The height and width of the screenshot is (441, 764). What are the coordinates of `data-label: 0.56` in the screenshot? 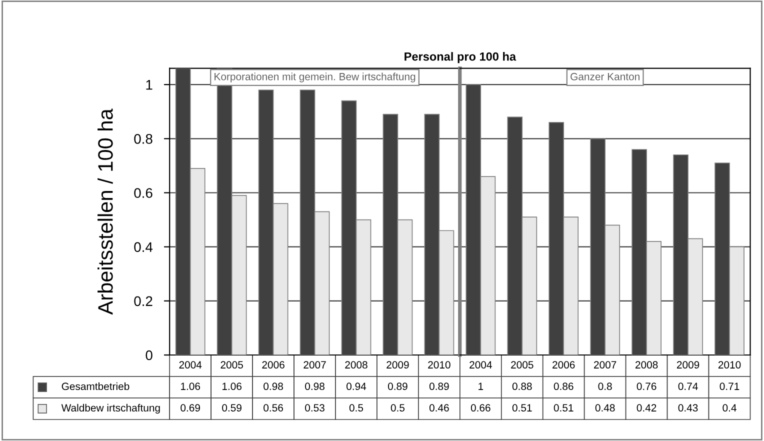 It's located at (273, 408).